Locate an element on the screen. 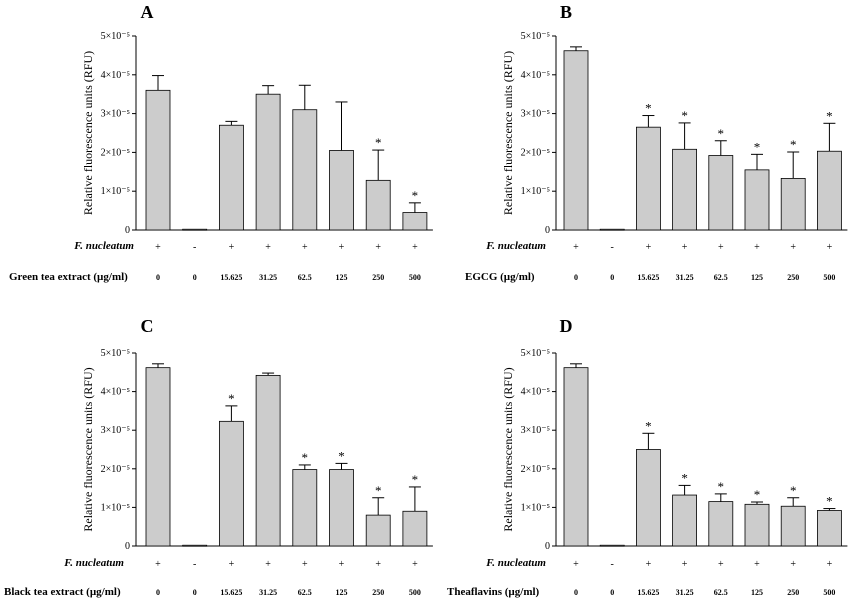 The image size is (850, 601). treatment-row-label: Theaflavins (µg/ml) is located at coordinates (493, 592).